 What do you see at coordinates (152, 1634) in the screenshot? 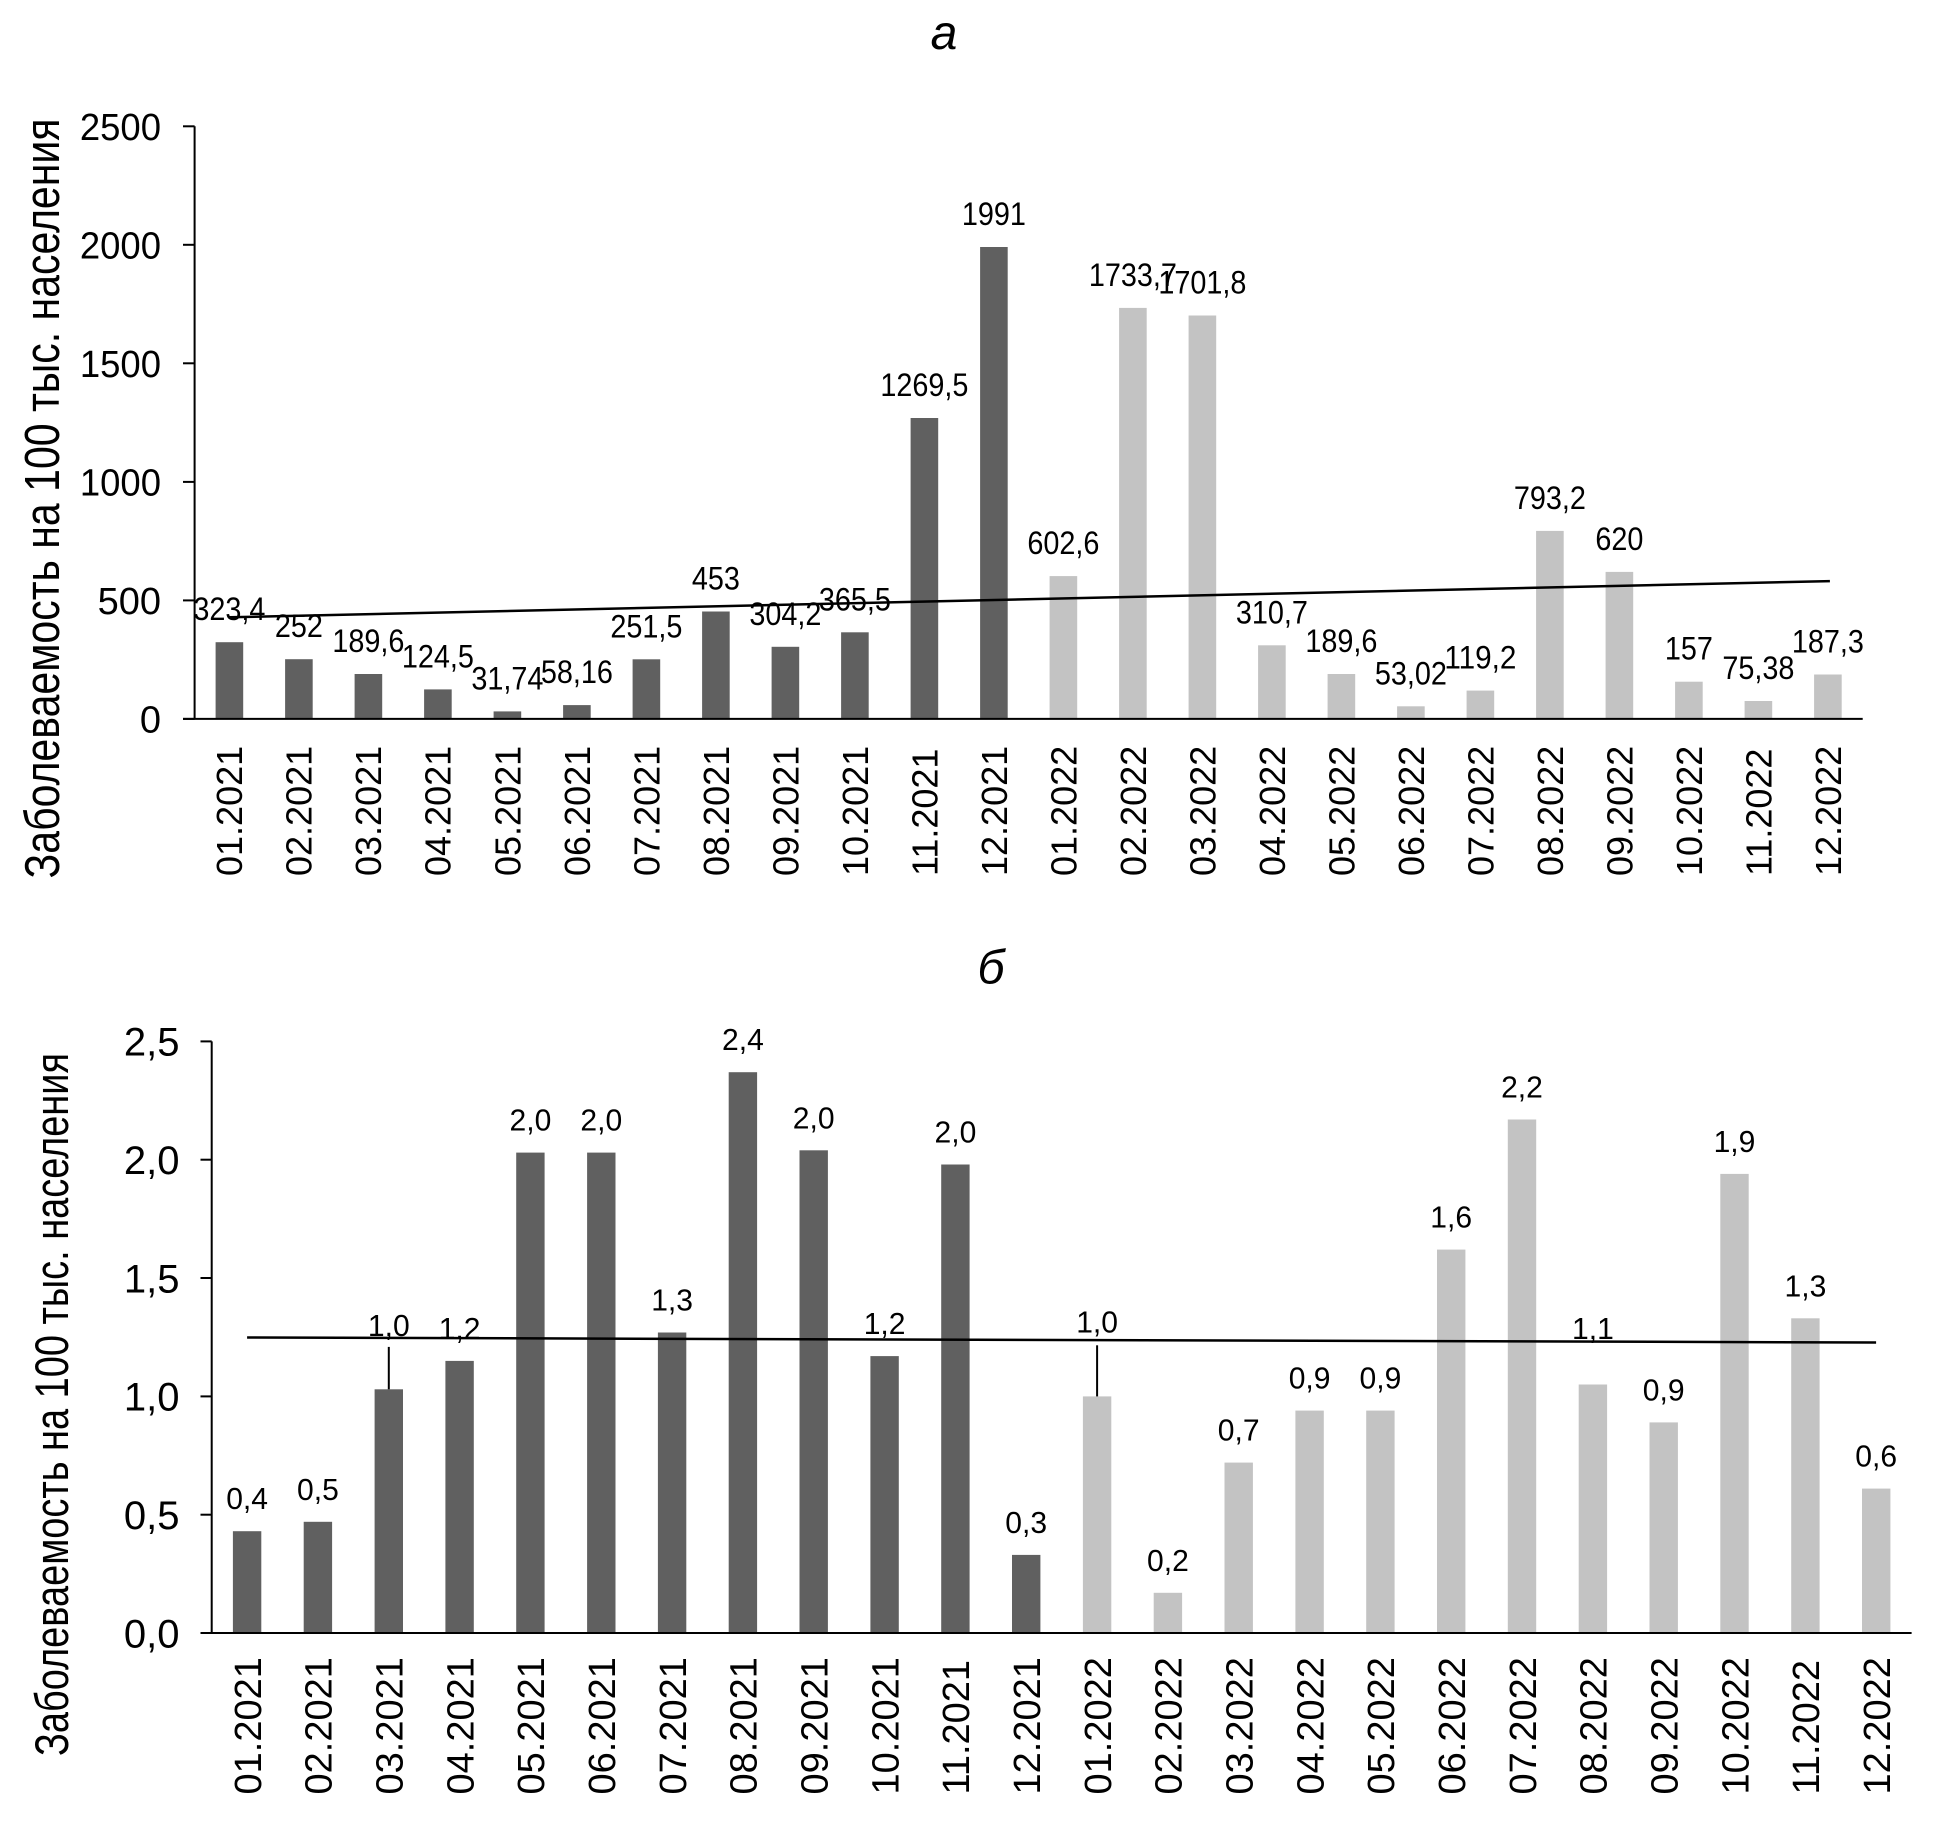
I see `svg-text: 0,0` at bounding box center [152, 1634].